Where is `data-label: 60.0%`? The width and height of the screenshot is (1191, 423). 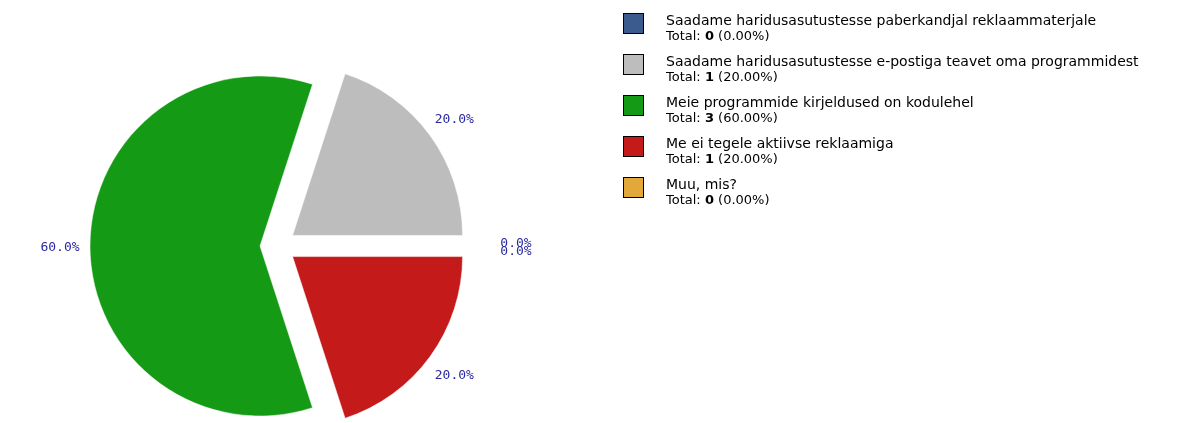 data-label: 60.0% is located at coordinates (60, 246).